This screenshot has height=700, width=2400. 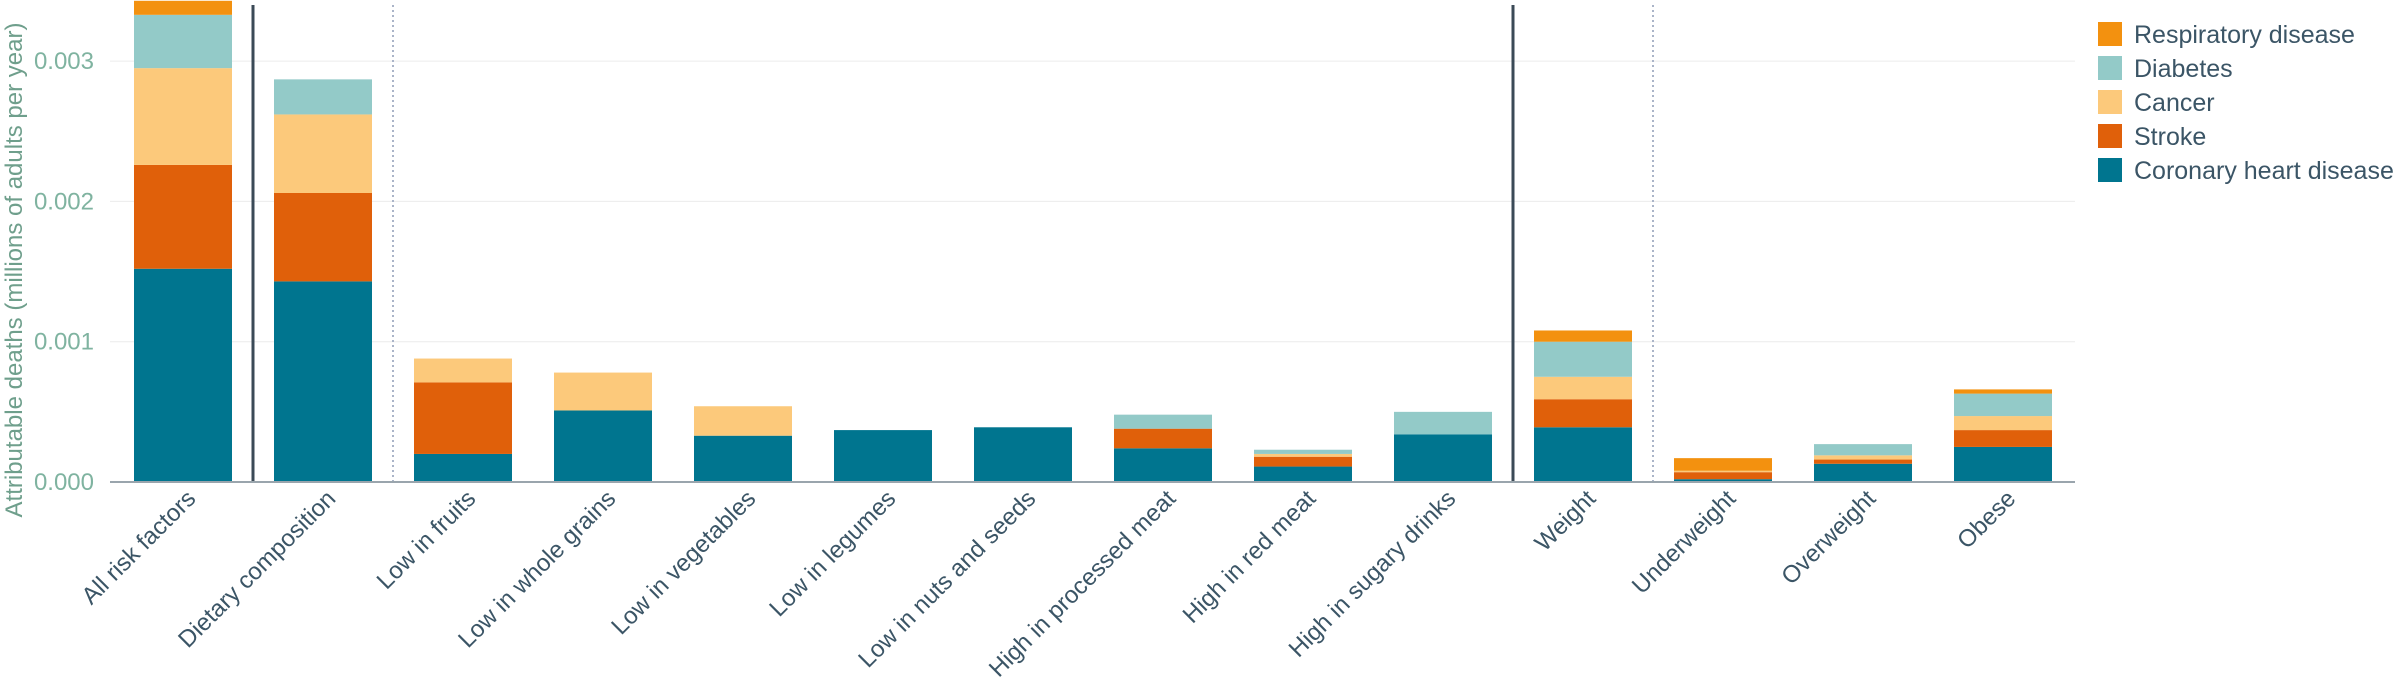 I want to click on bar-obese-respiratory-disease, so click(x=2003, y=391).